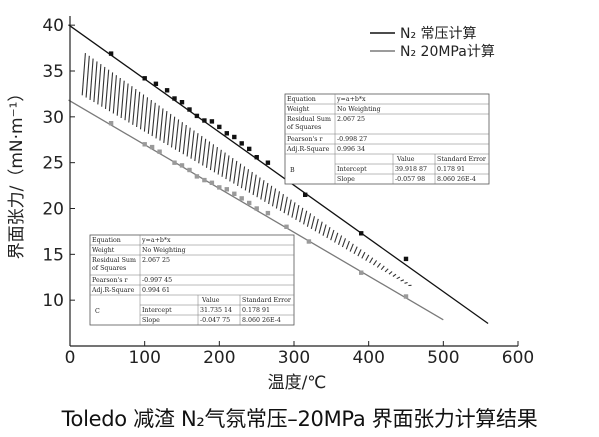  What do you see at coordinates (297, 383) in the screenshot?
I see `x-axis-label: 温度/℃` at bounding box center [297, 383].